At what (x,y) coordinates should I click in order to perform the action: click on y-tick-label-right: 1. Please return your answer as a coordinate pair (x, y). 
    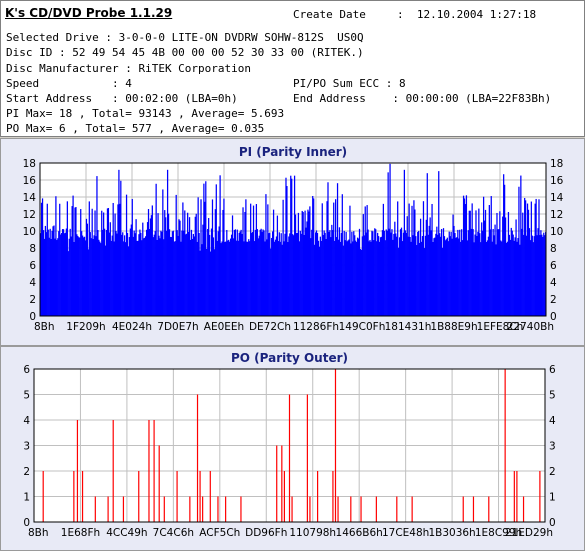
    Looking at the image, I should click on (552, 498).